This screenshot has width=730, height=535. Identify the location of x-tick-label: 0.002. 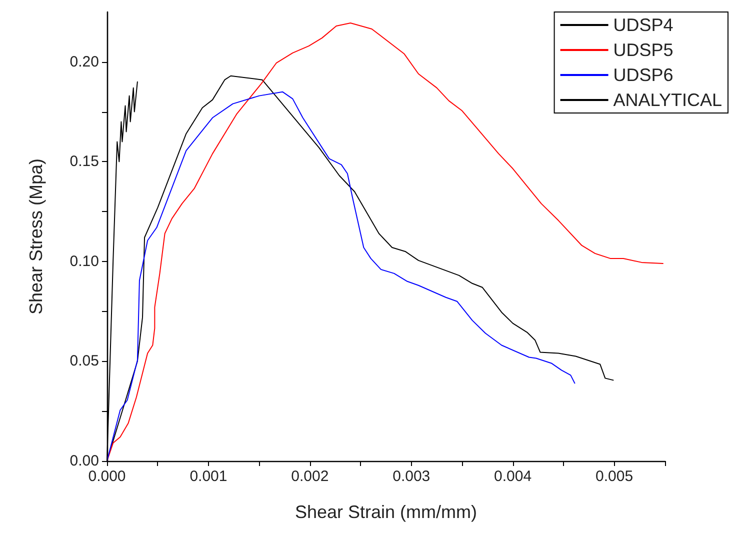
(310, 476).